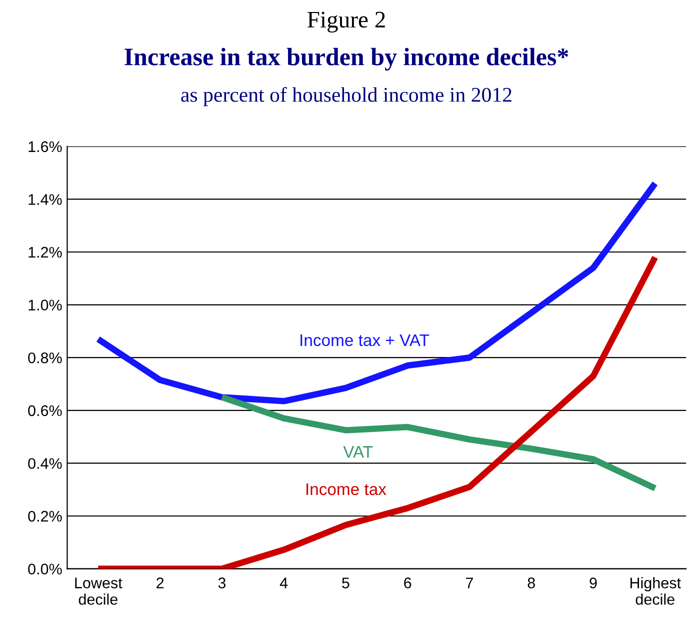  What do you see at coordinates (222, 583) in the screenshot?
I see `x-tick-label: 3` at bounding box center [222, 583].